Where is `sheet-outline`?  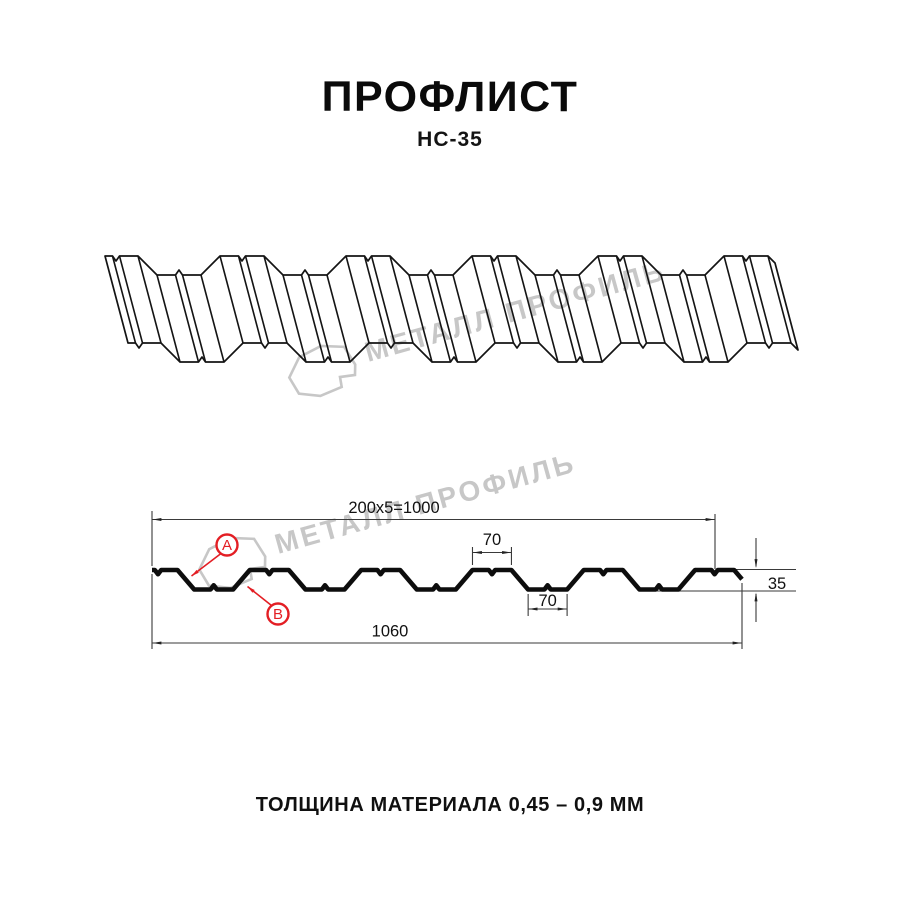
sheet-outline is located at coordinates (451, 309).